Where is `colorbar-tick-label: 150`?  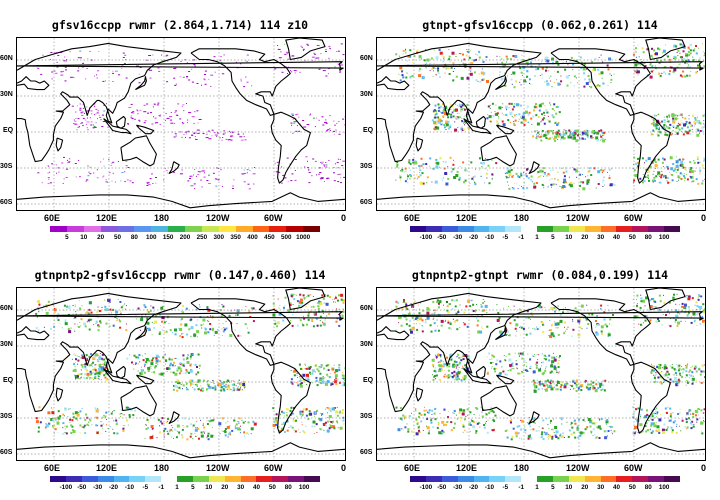
colorbar-tick-label: 150 is located at coordinates (168, 237).